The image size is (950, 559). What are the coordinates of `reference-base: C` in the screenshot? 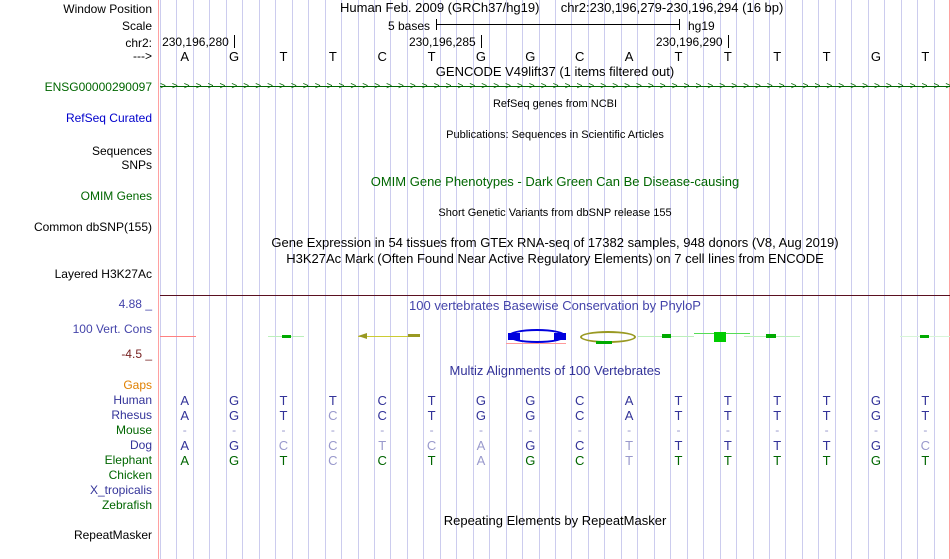 It's located at (579, 56).